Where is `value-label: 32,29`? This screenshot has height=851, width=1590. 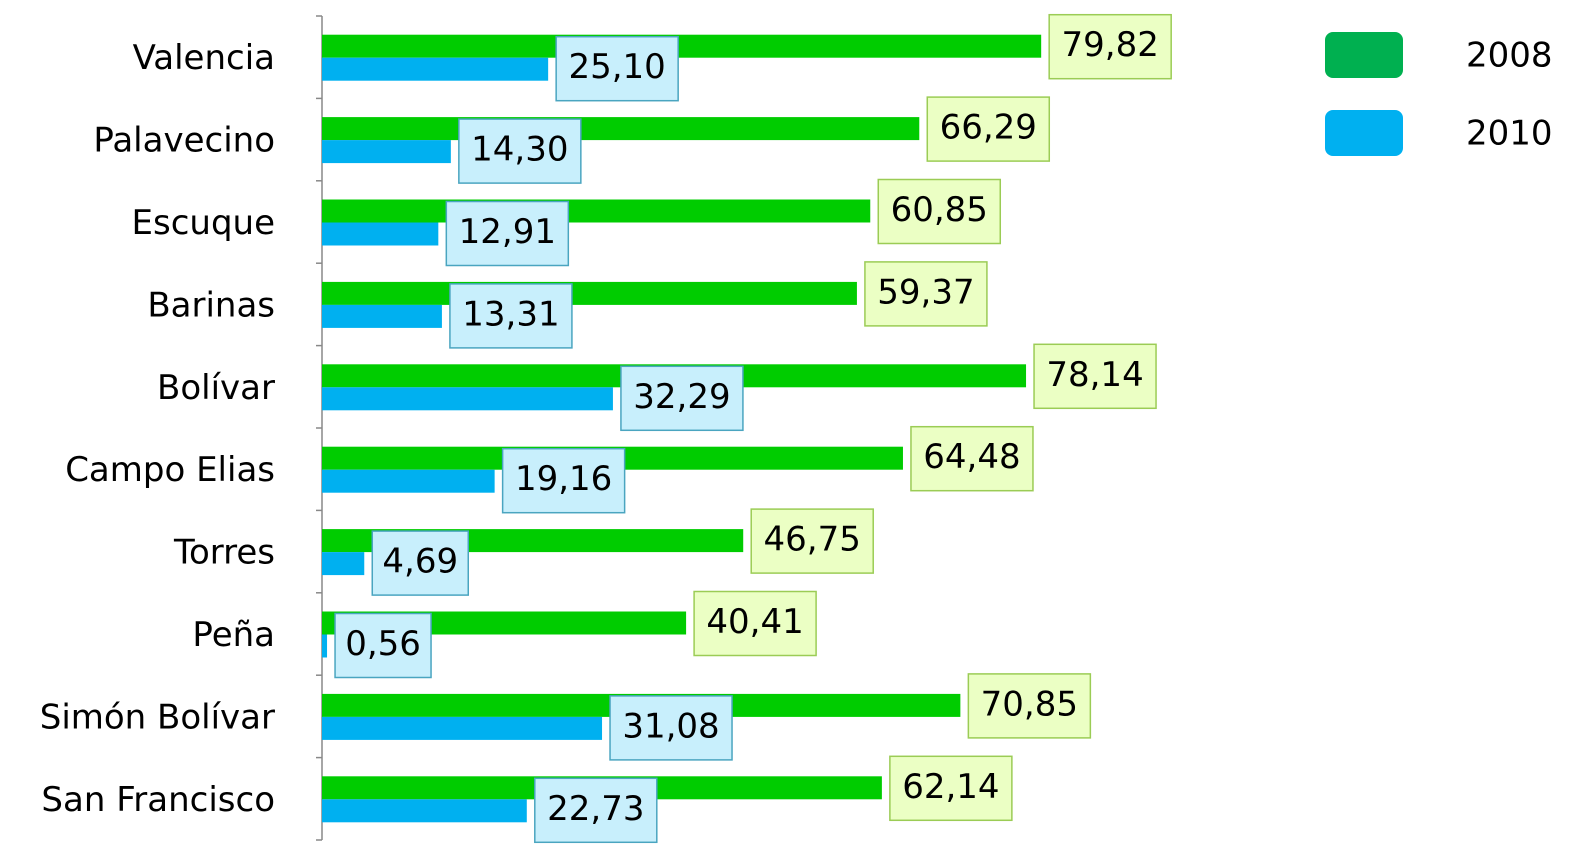
value-label: 32,29 is located at coordinates (681, 397).